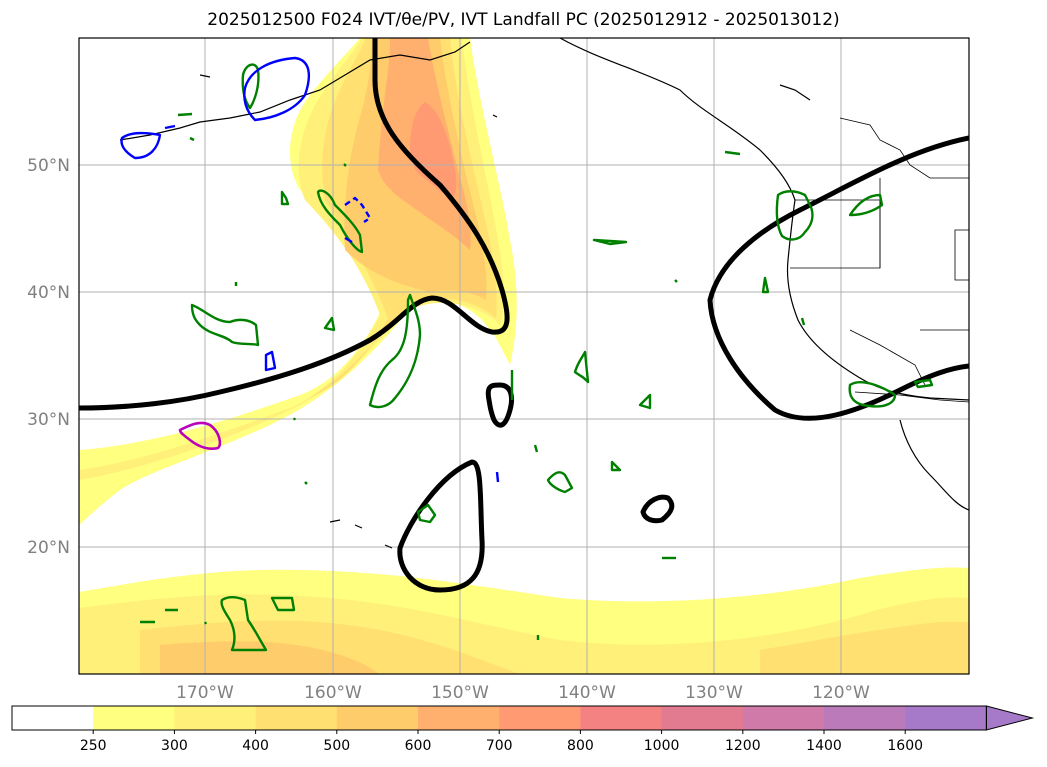  What do you see at coordinates (48, 420) in the screenshot?
I see `lat-label: 30°N` at bounding box center [48, 420].